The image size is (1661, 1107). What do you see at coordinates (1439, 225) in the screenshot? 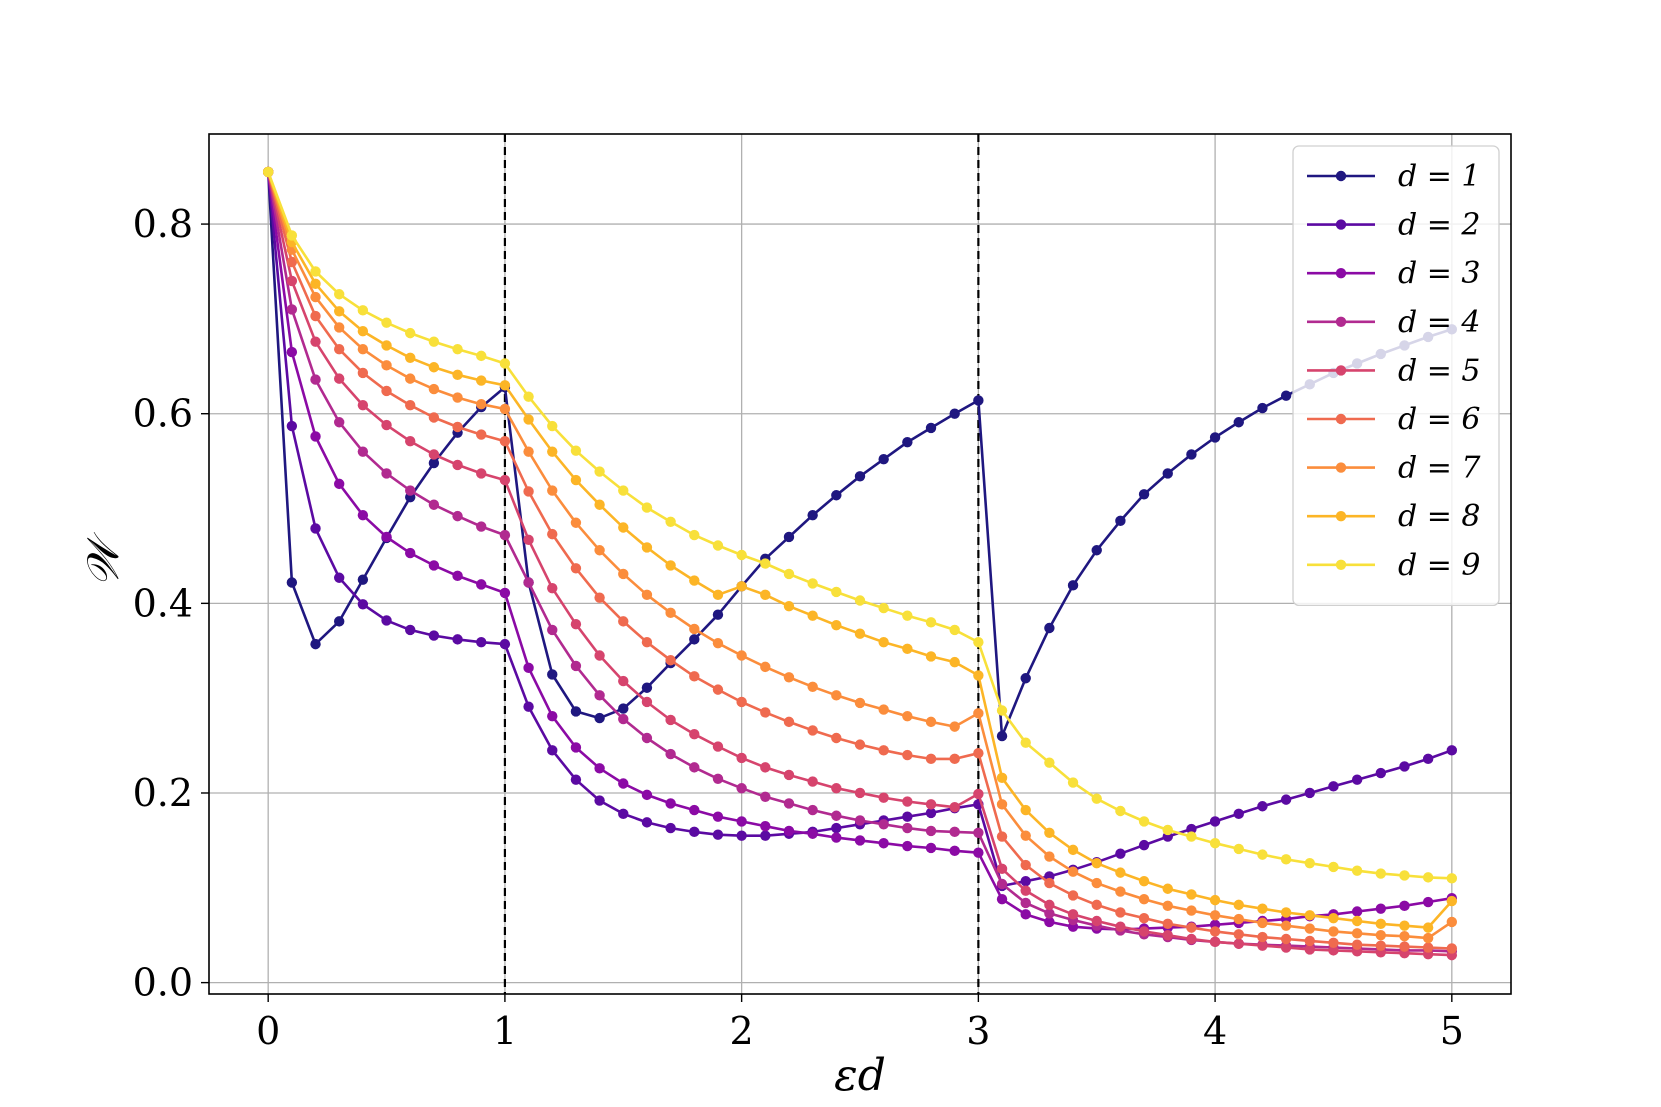
I see `legend-label: d = 2` at bounding box center [1439, 225].